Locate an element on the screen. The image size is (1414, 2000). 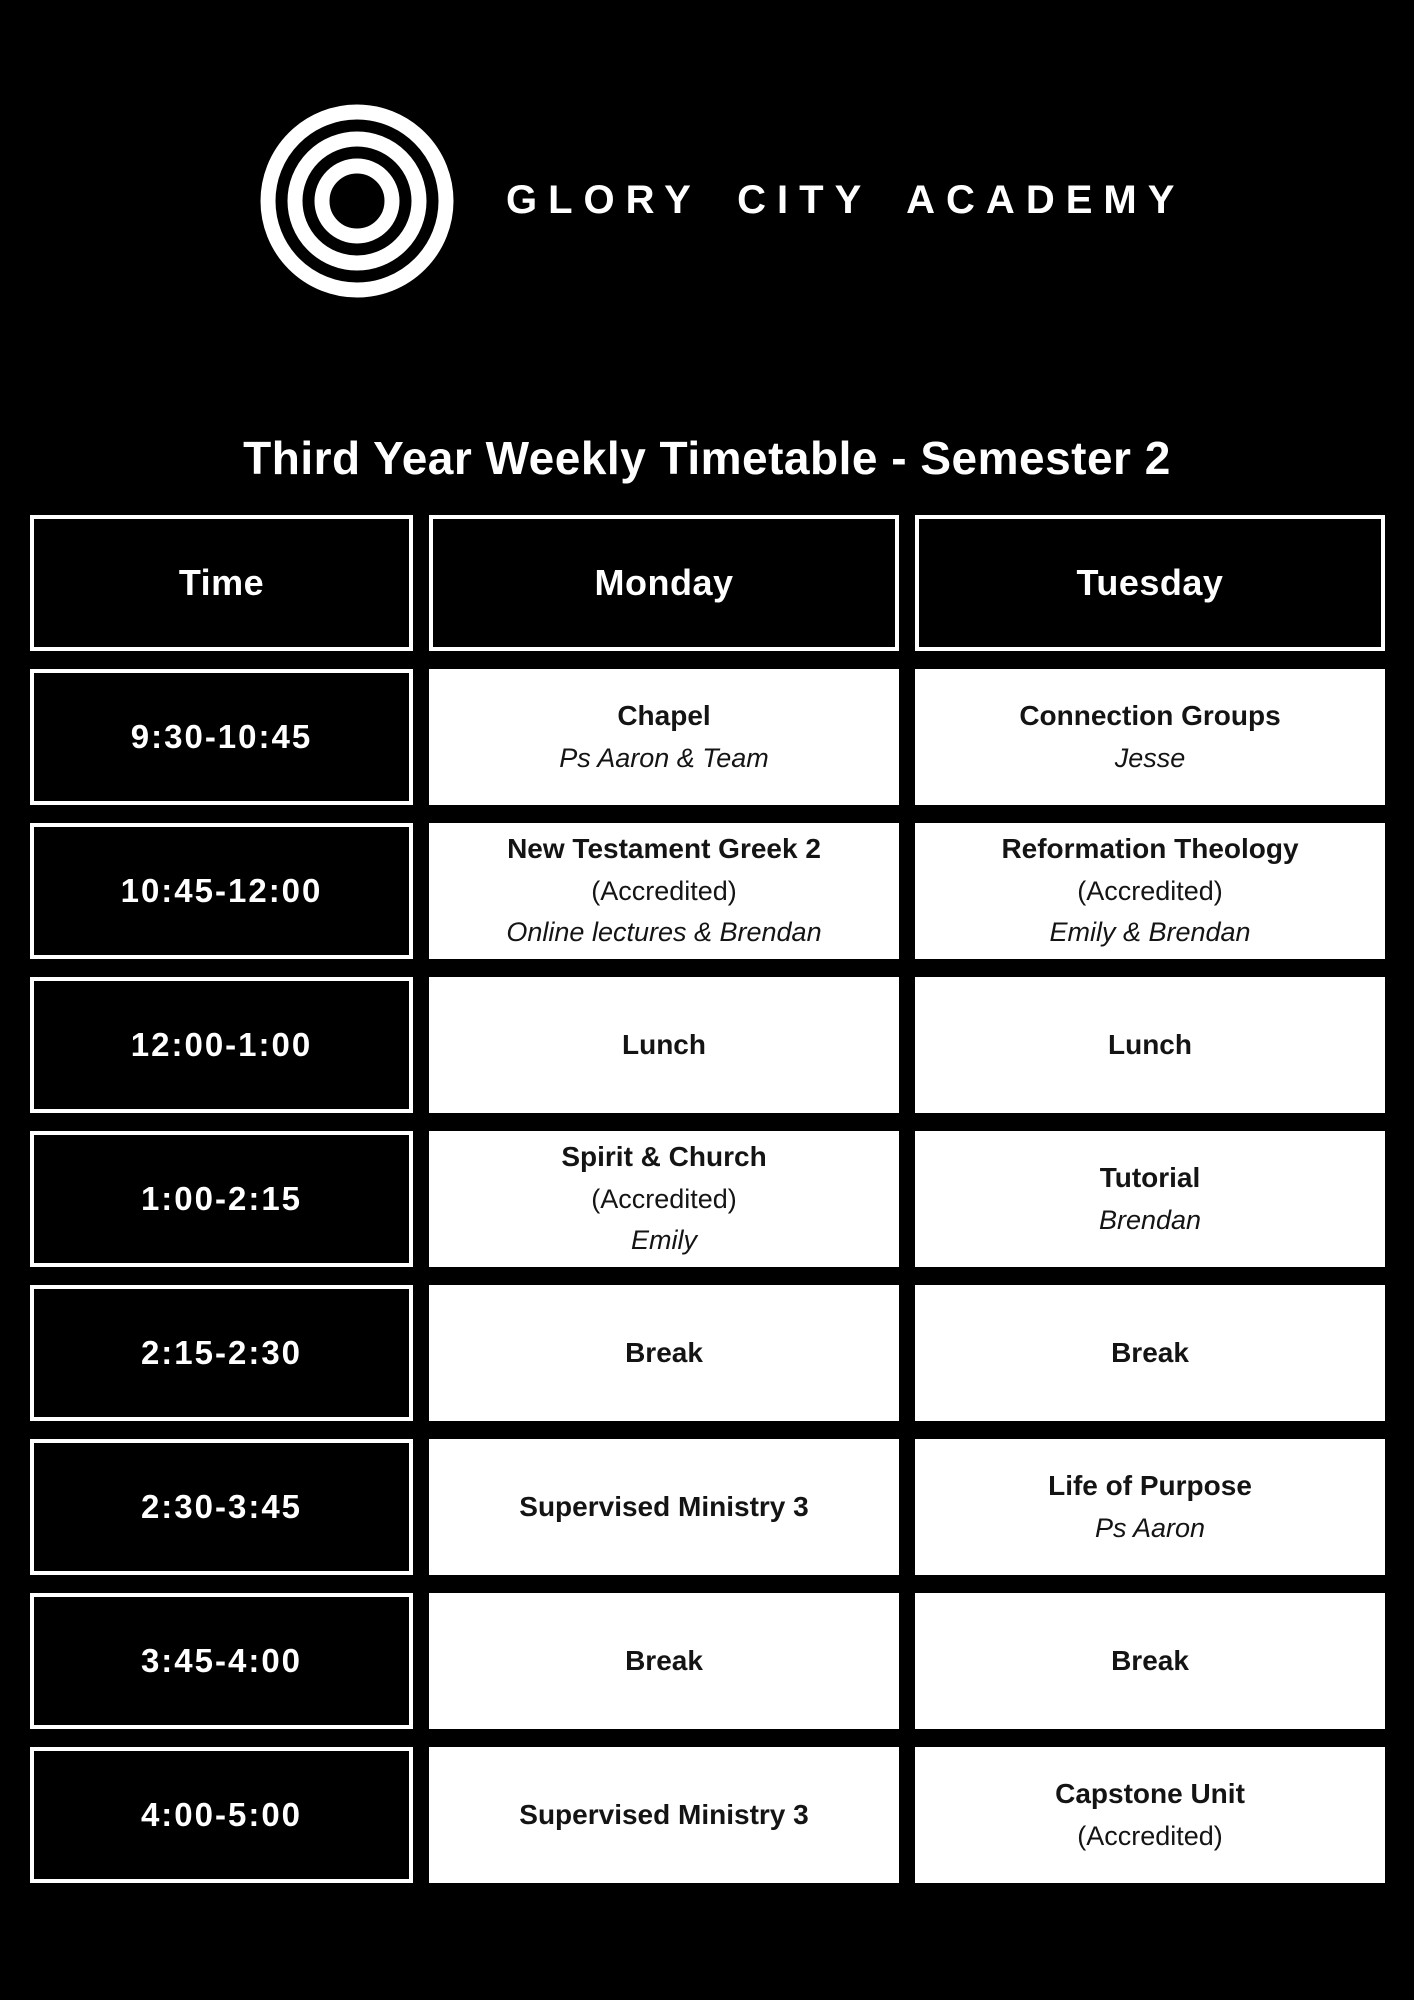
monday-cell: Lunch is located at coordinates (664, 1045).